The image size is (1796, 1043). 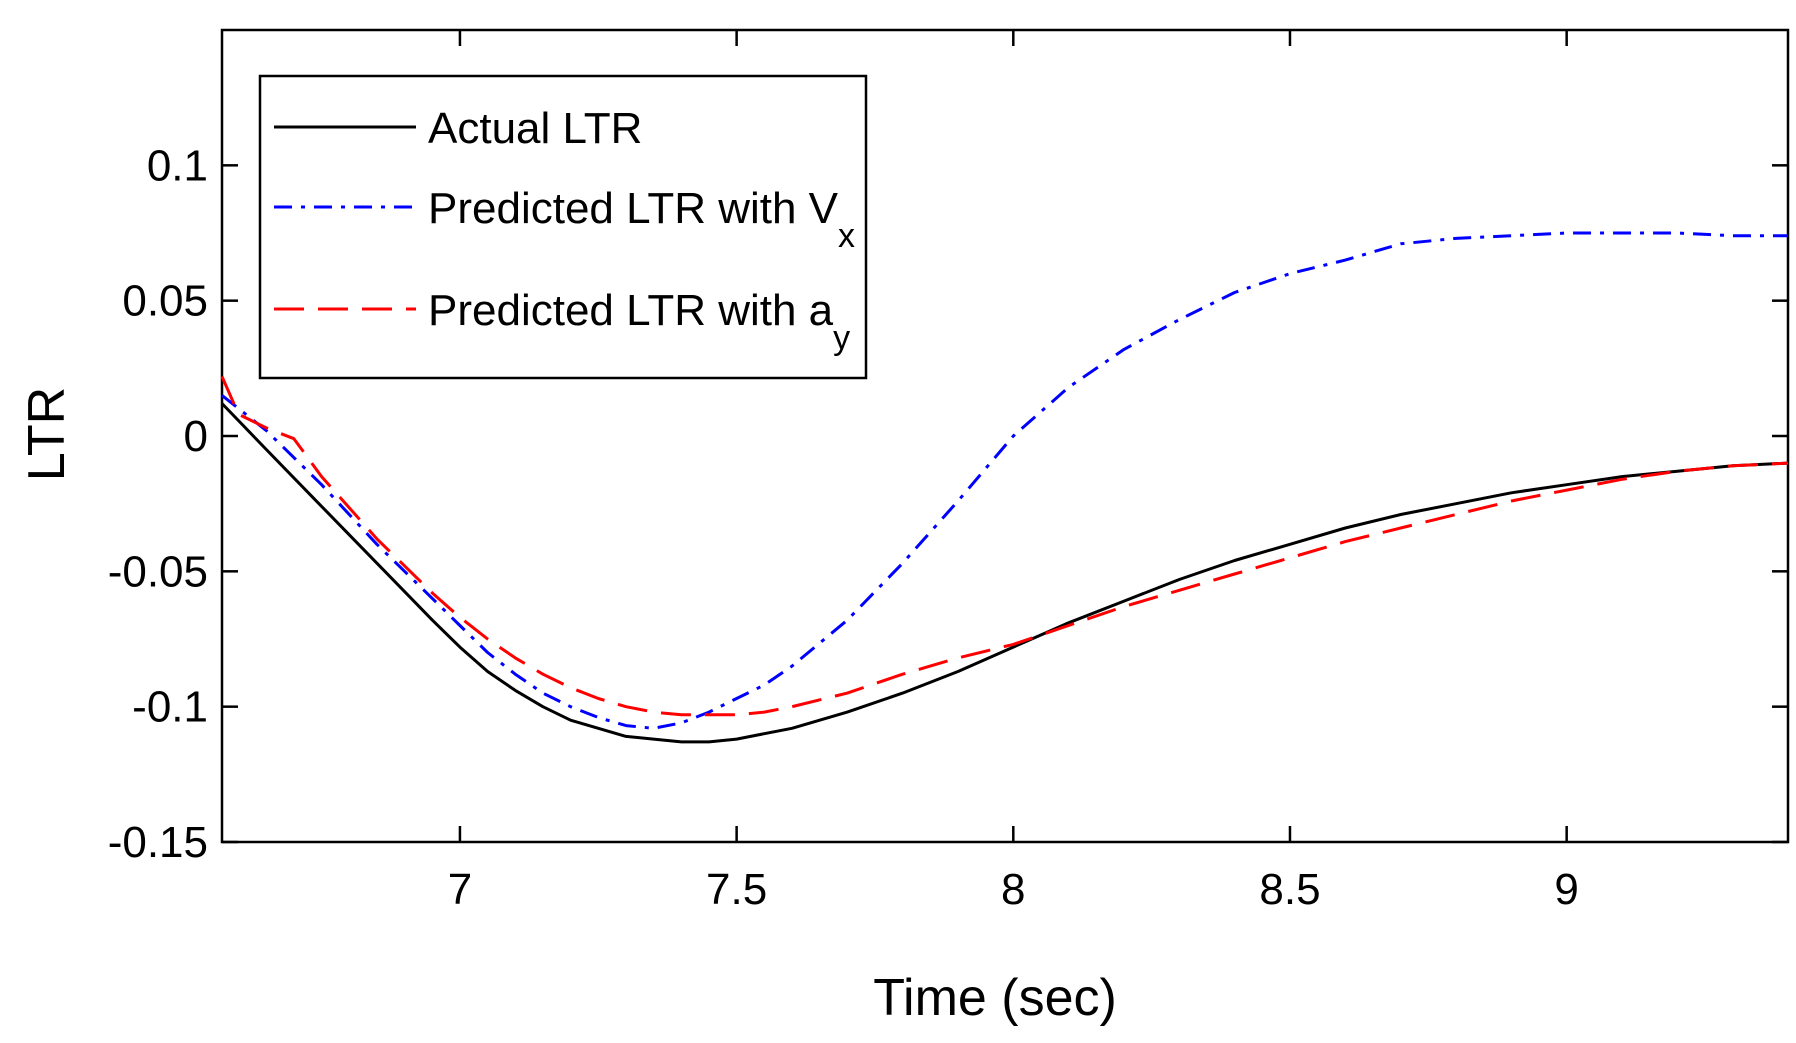 I want to click on legend-label: Predicted LTR with Vx, so click(x=641, y=219).